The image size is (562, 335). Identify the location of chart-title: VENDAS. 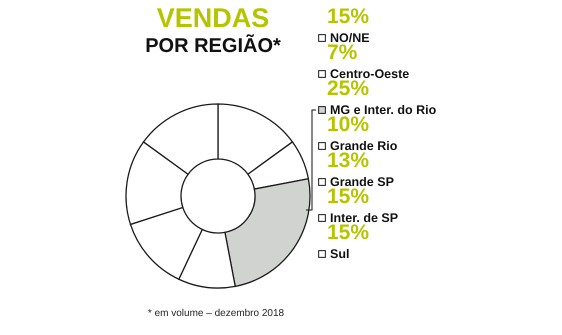
(213, 18).